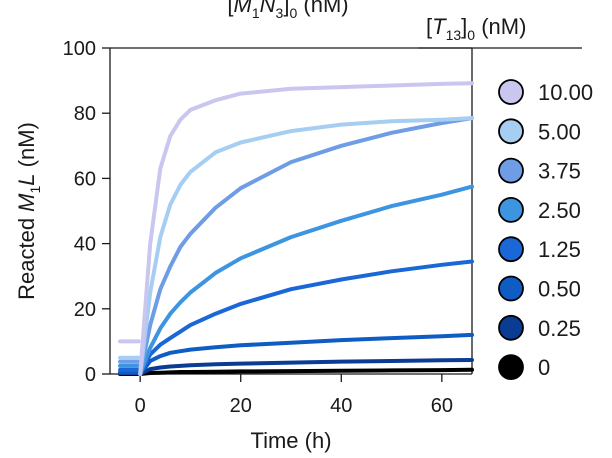 The width and height of the screenshot is (612, 458). Describe the element at coordinates (79, 49) in the screenshot. I see `y-tick-label: 100` at that location.